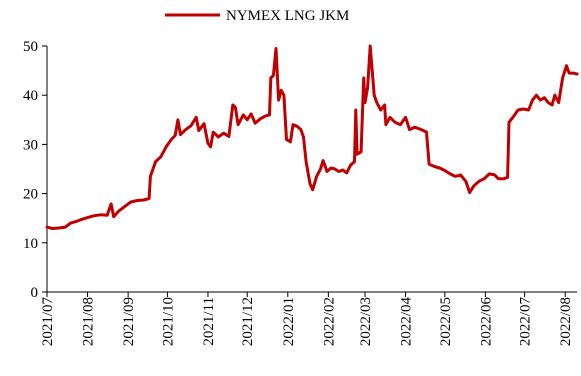  I want to click on y-tick-label: 10, so click(30, 244).